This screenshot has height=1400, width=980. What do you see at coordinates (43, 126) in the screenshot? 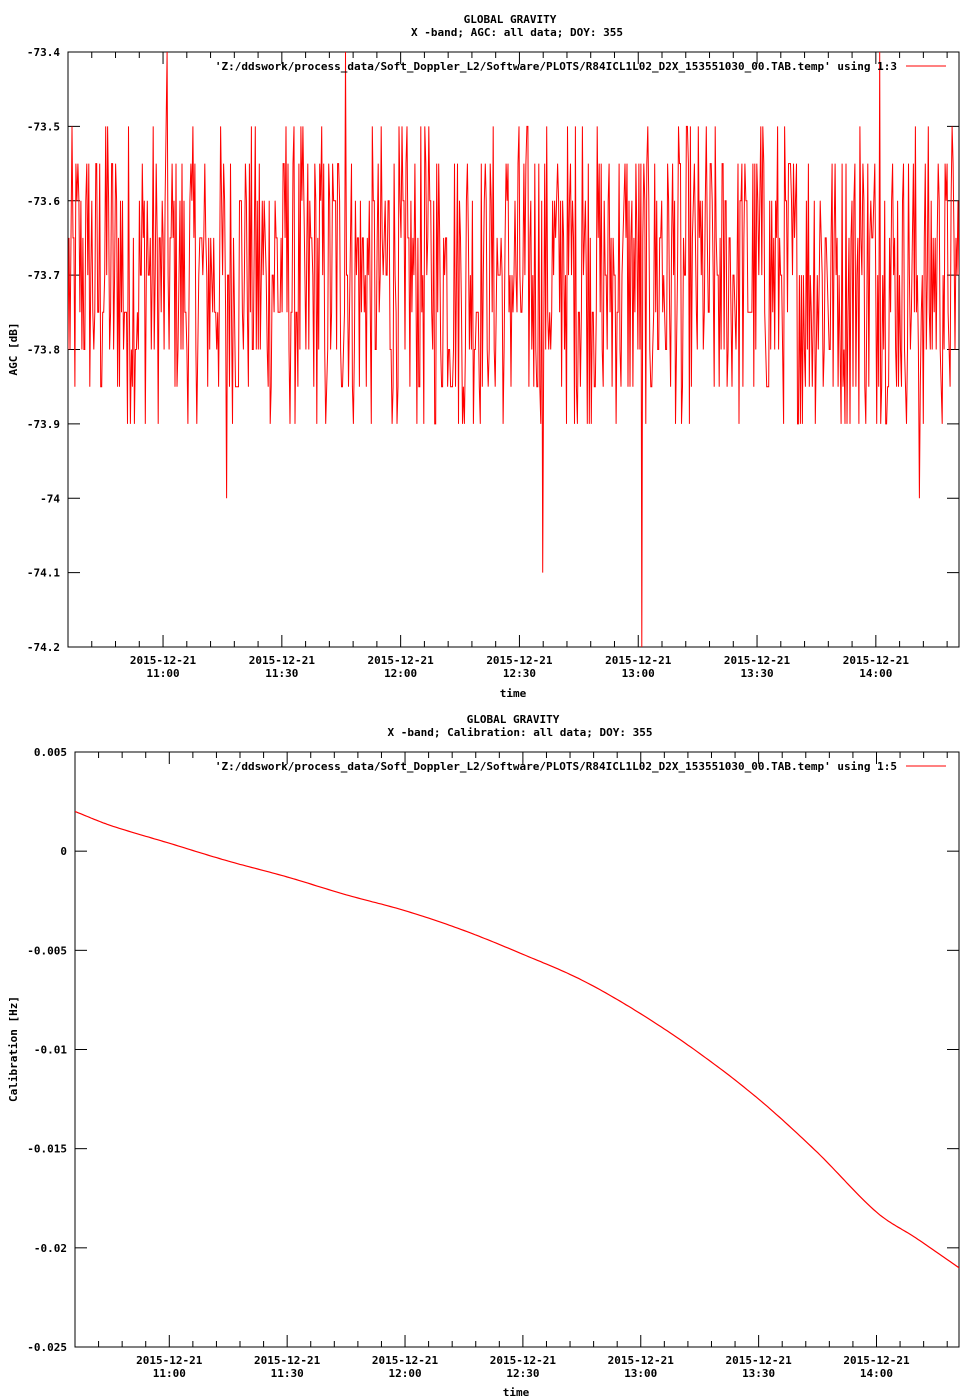
I see `y-tick-label: -73.5` at bounding box center [43, 126].